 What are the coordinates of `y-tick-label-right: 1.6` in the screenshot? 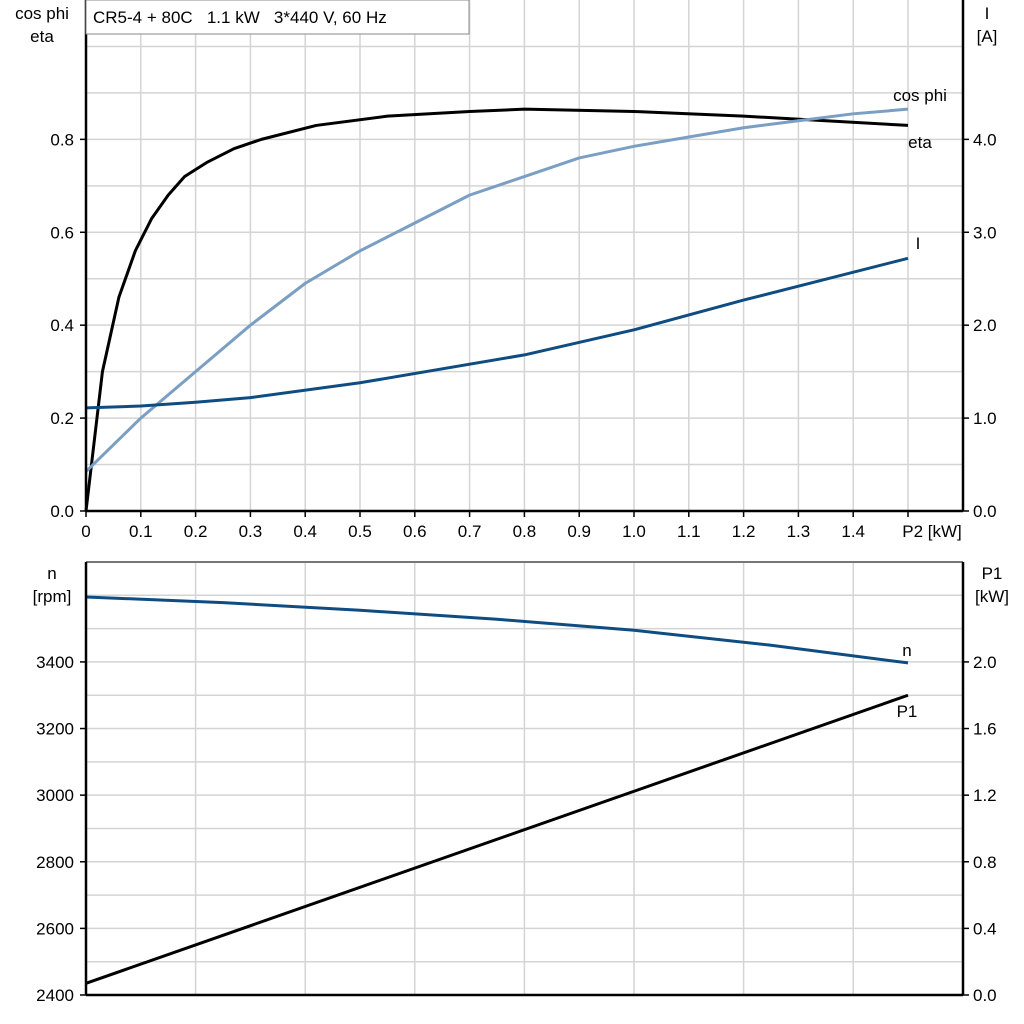 It's located at (985, 729).